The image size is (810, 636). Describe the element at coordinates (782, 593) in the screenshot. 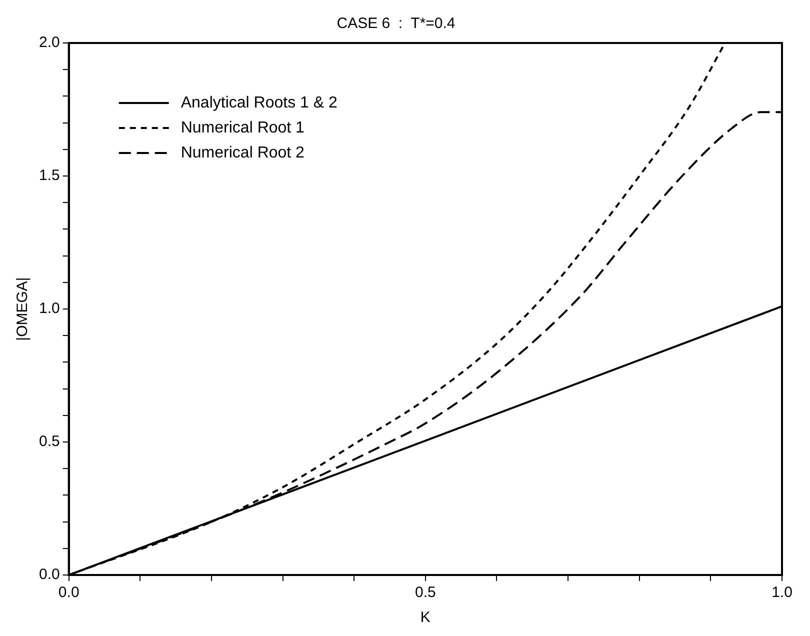

I see `x-tick-label: 1.0` at that location.